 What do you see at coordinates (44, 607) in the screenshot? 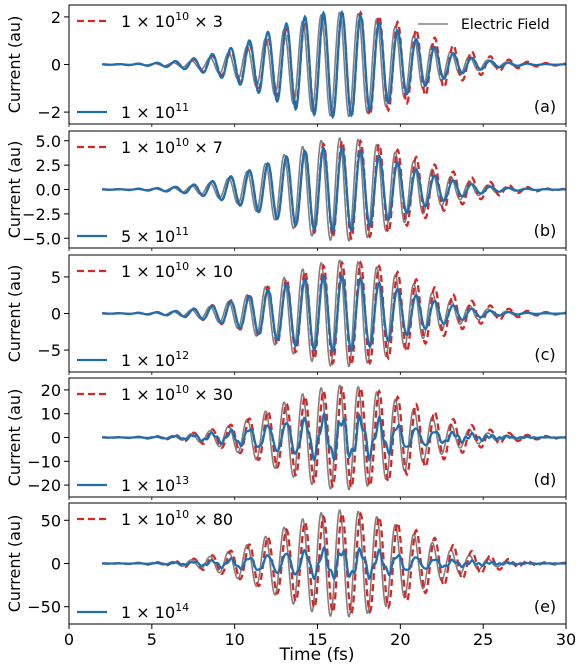
I see `y-tick-label: −50` at bounding box center [44, 607].